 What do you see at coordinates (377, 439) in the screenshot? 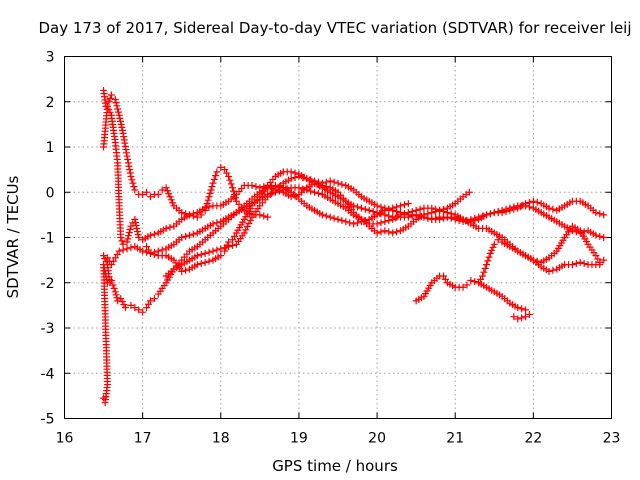
I see `x-tick-label: 20` at bounding box center [377, 439].